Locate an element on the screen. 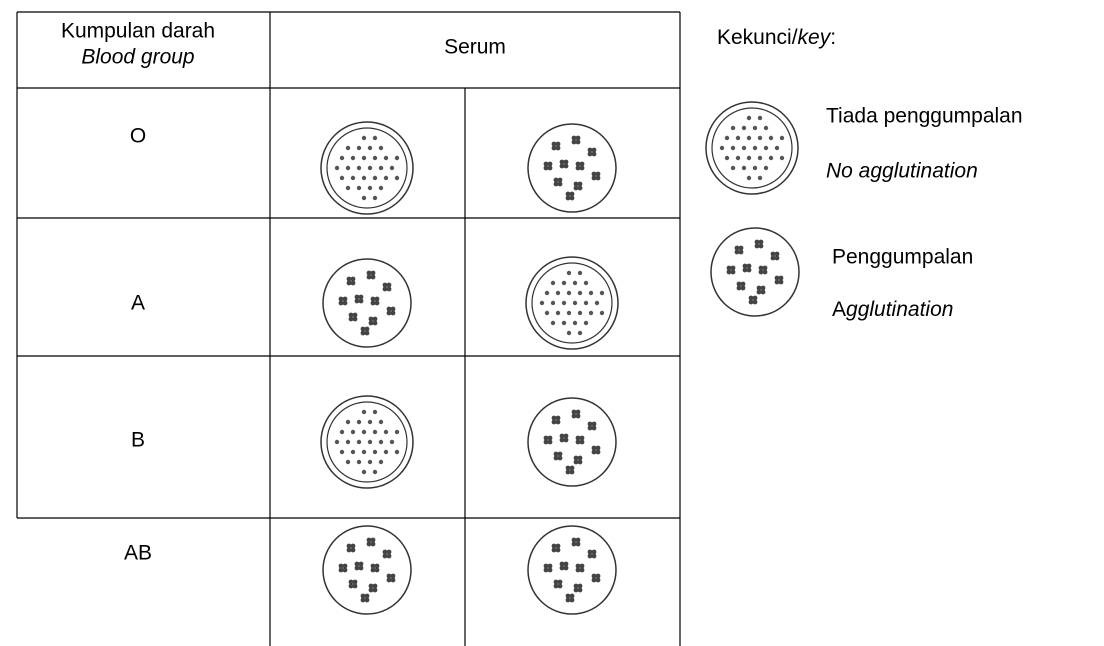  key-title-part: : is located at coordinates (833, 37).